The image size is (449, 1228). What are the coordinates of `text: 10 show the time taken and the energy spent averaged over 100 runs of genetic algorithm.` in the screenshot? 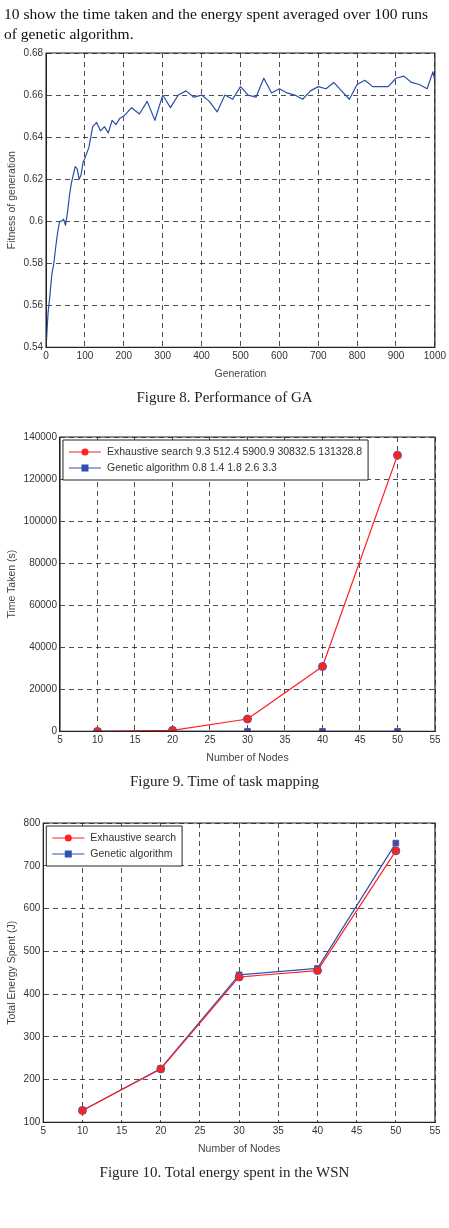 It's located at (216, 24).